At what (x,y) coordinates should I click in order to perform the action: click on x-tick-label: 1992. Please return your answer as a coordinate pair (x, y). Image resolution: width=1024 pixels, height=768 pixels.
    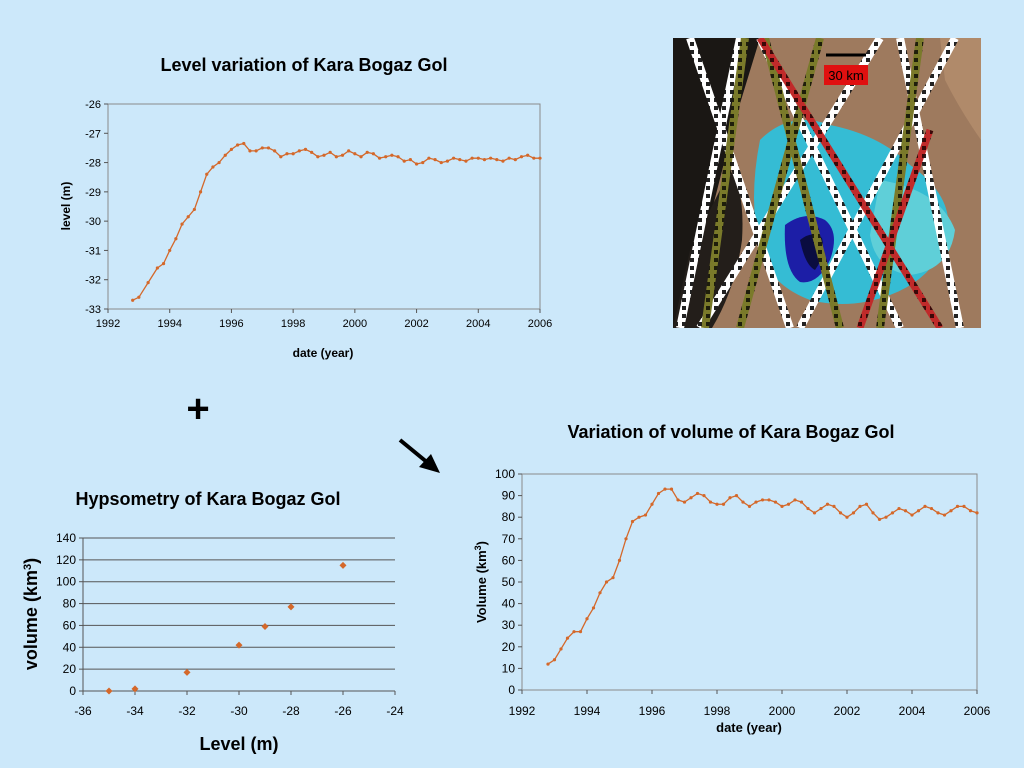
    Looking at the image, I should click on (522, 711).